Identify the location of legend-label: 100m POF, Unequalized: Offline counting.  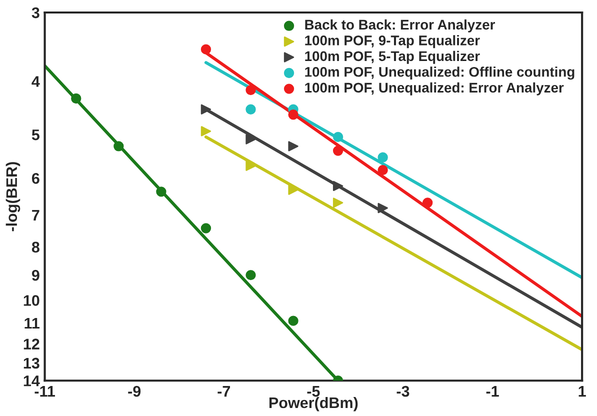
(439, 73).